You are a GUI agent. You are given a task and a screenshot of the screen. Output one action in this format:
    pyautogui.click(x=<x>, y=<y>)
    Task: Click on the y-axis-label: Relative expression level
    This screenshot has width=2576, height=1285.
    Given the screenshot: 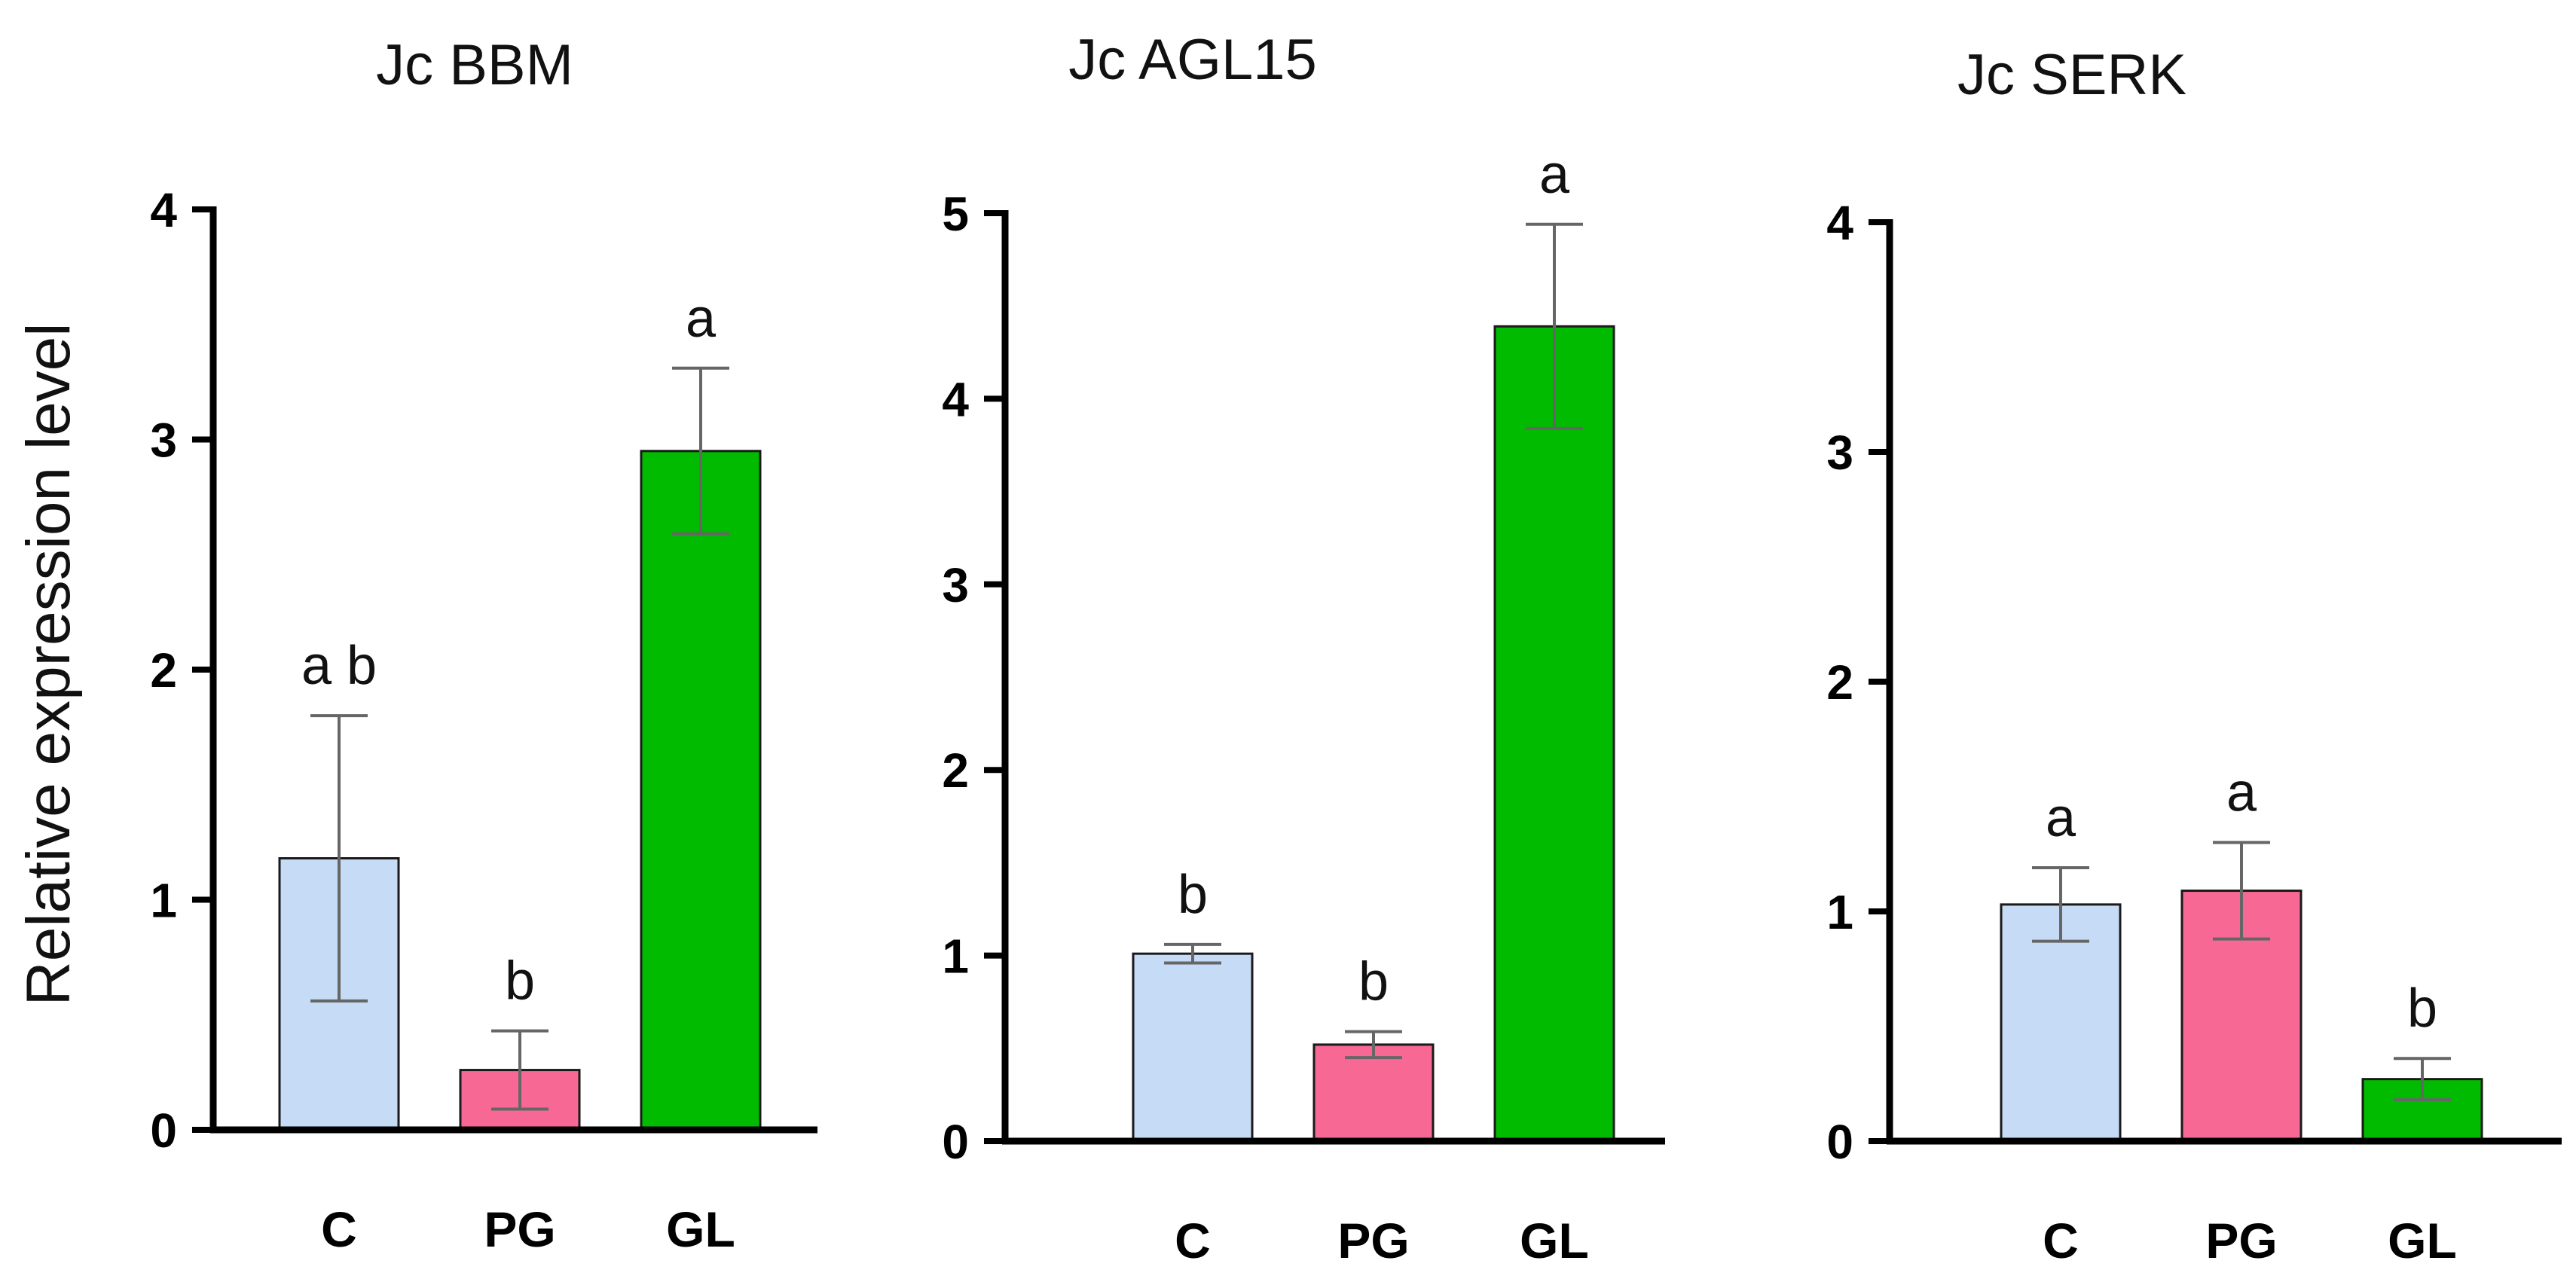 What is the action you would take?
    pyautogui.click(x=48, y=664)
    